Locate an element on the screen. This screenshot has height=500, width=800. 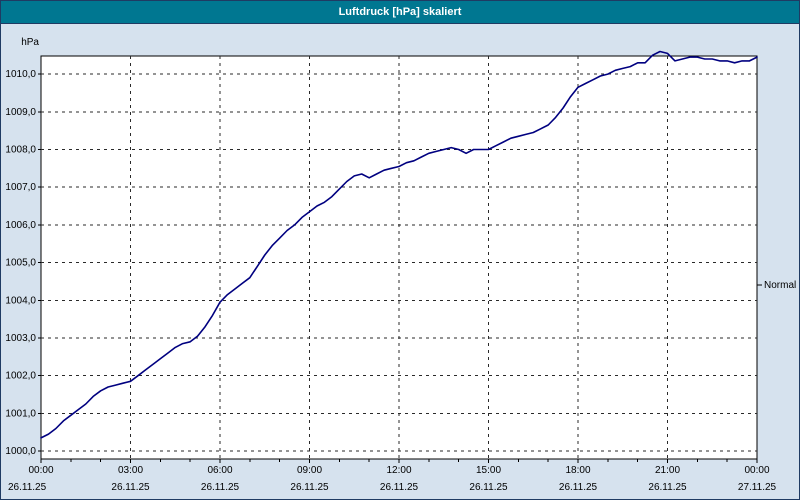
svg-text: 1002,0 is located at coordinates (20, 376).